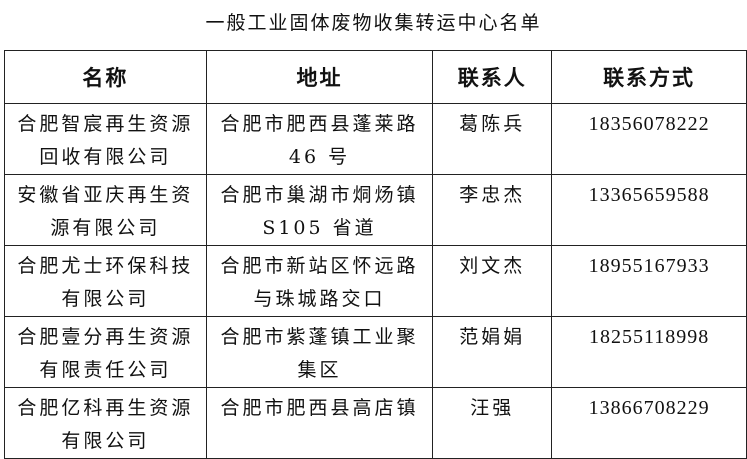  I want to click on company-name: 安徽省亚庆再生资源有限公司, so click(105, 210).